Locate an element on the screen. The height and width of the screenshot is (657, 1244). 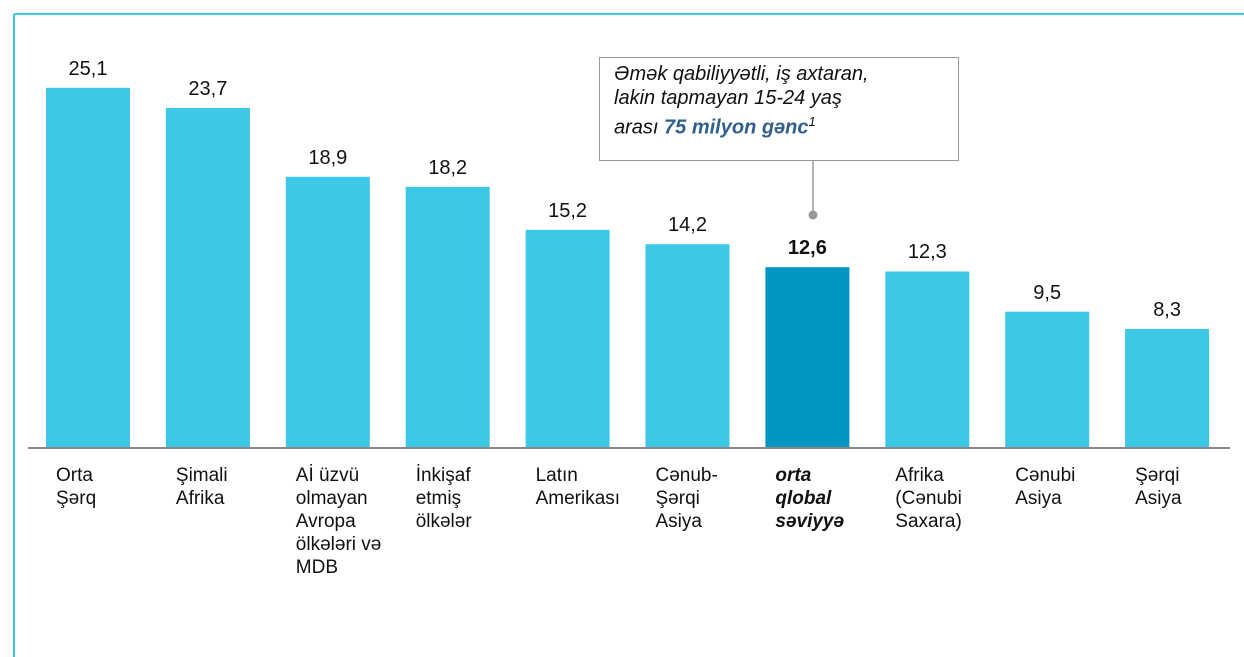
value-label: 12,6 is located at coordinates (807, 248).